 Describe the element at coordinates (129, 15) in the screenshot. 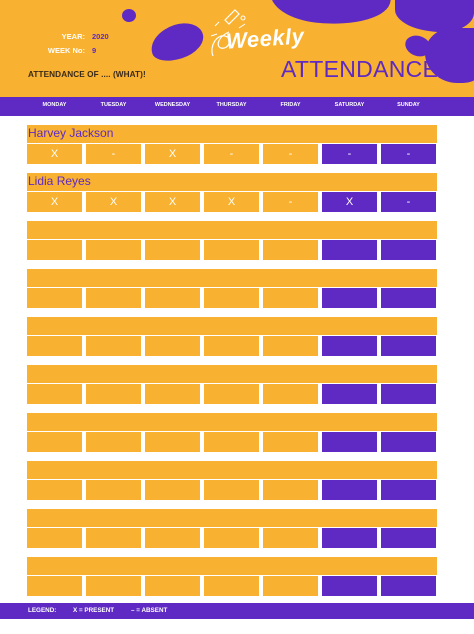

I see `paint-blob` at that location.